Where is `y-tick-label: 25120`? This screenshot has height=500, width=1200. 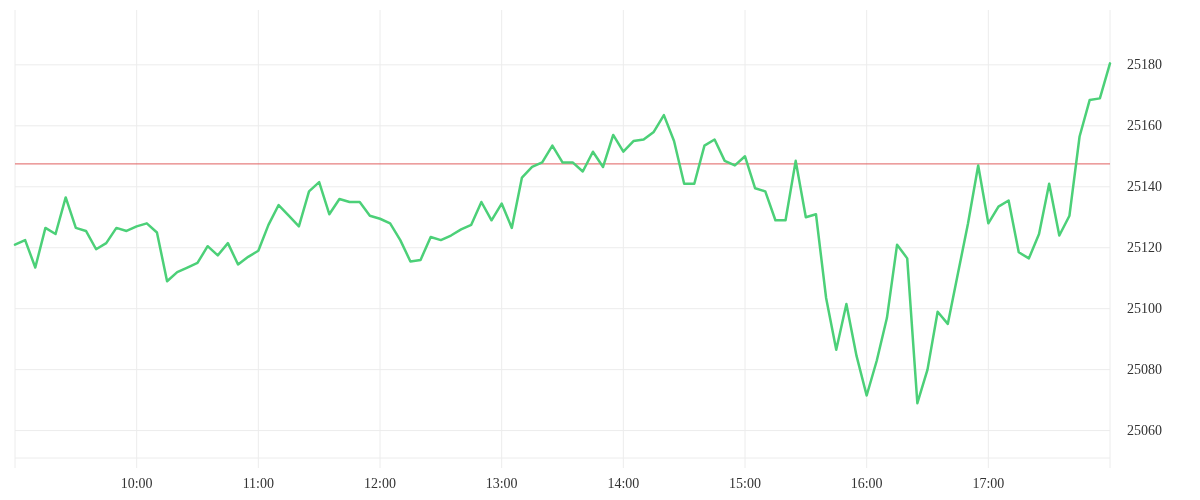 y-tick-label: 25120 is located at coordinates (1144, 248).